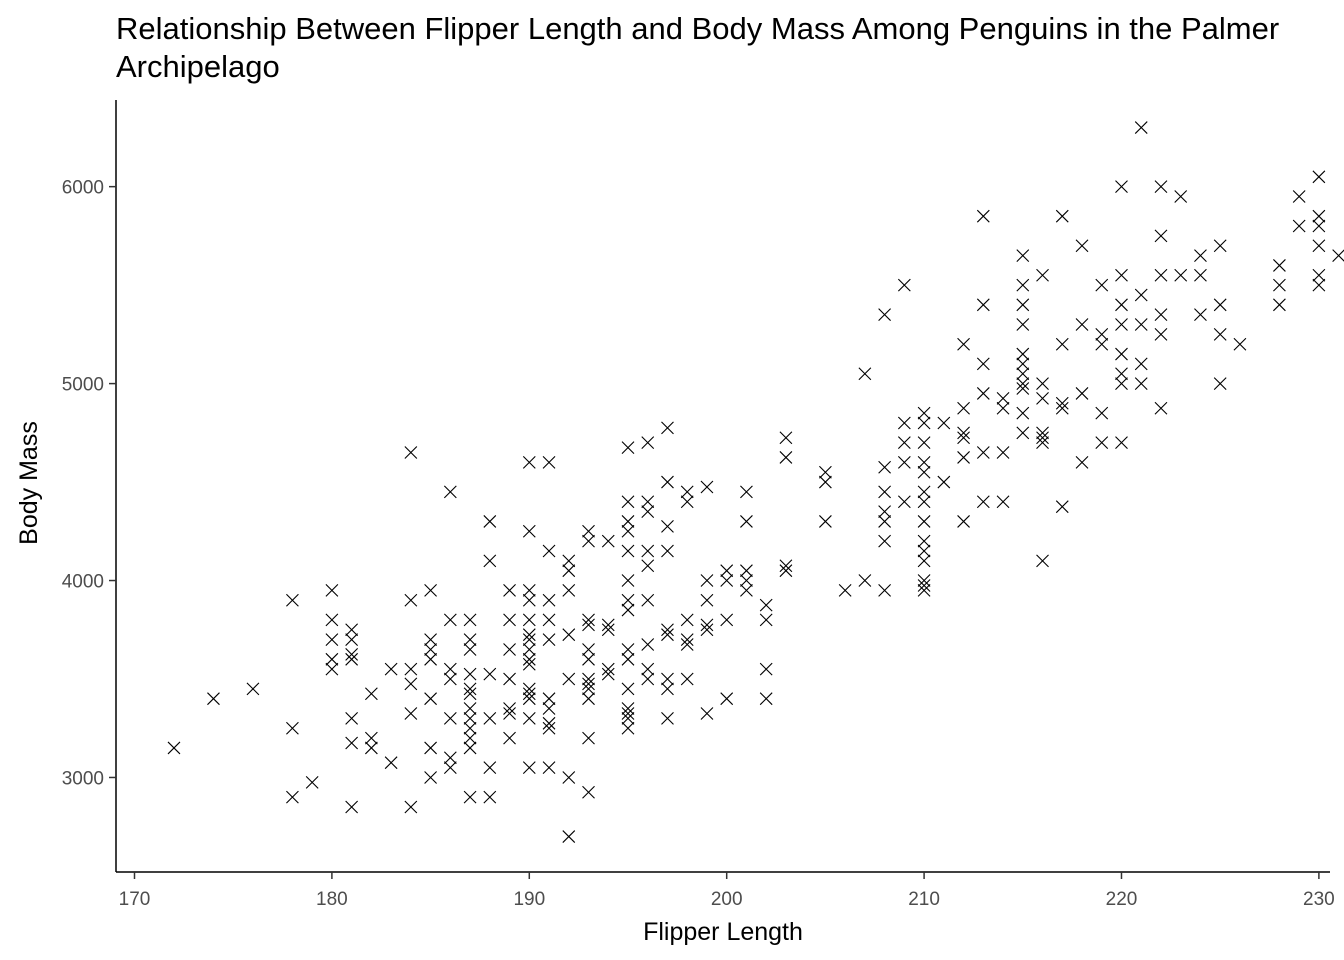 The width and height of the screenshot is (1344, 960). What do you see at coordinates (727, 891) in the screenshot?
I see `x-axis-ticks: 170 180 190 200 210 220 230` at bounding box center [727, 891].